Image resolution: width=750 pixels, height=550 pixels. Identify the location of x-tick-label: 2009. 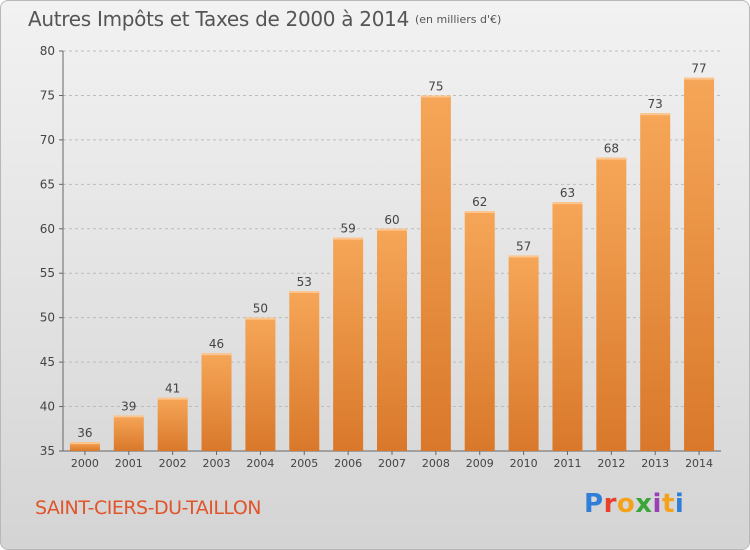
(480, 463).